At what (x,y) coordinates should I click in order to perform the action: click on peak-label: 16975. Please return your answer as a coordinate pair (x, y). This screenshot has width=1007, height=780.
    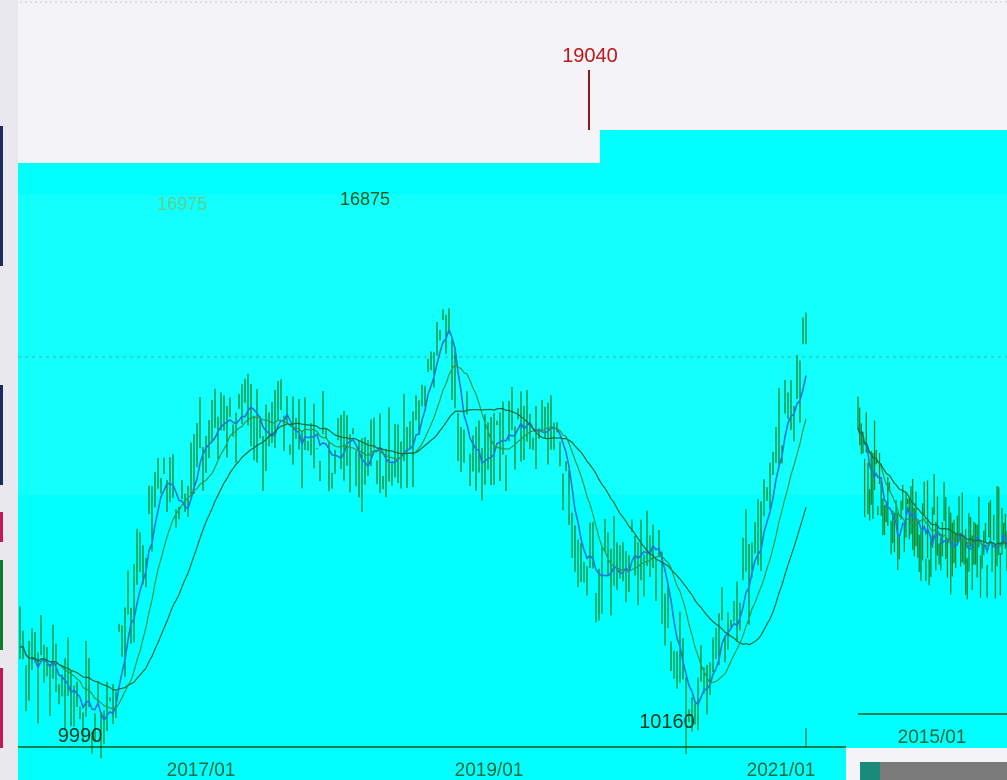
    Looking at the image, I should click on (182, 204).